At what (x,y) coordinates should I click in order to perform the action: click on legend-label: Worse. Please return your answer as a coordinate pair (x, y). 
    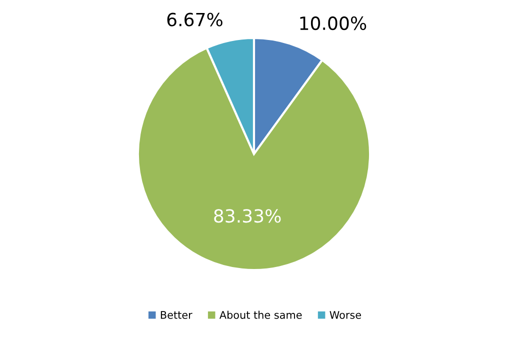
    Looking at the image, I should click on (345, 315).